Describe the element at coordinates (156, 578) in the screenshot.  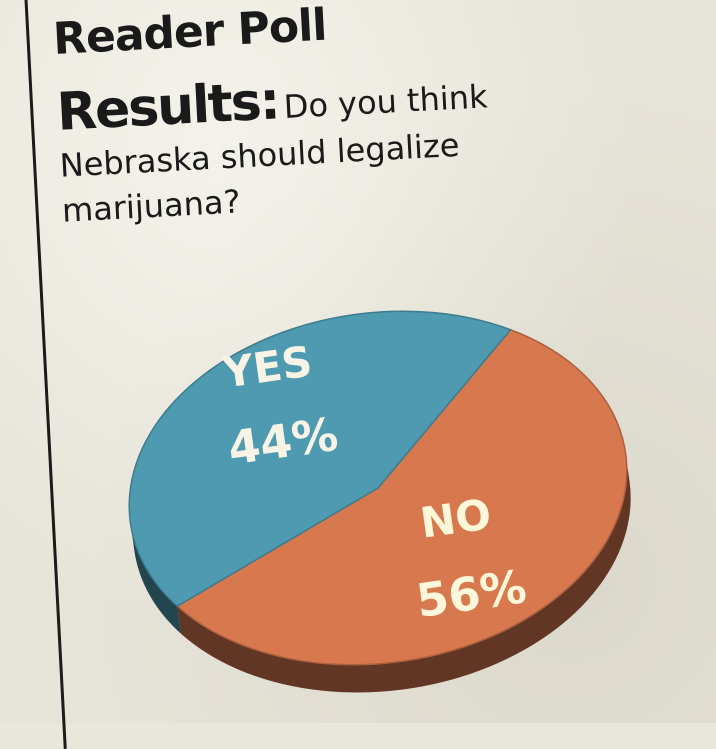
I see `pie-side-yes` at that location.